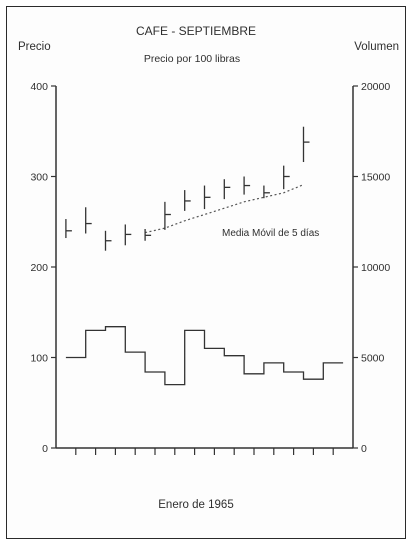 This screenshot has width=414, height=546. I want to click on price-series, so click(187, 188).